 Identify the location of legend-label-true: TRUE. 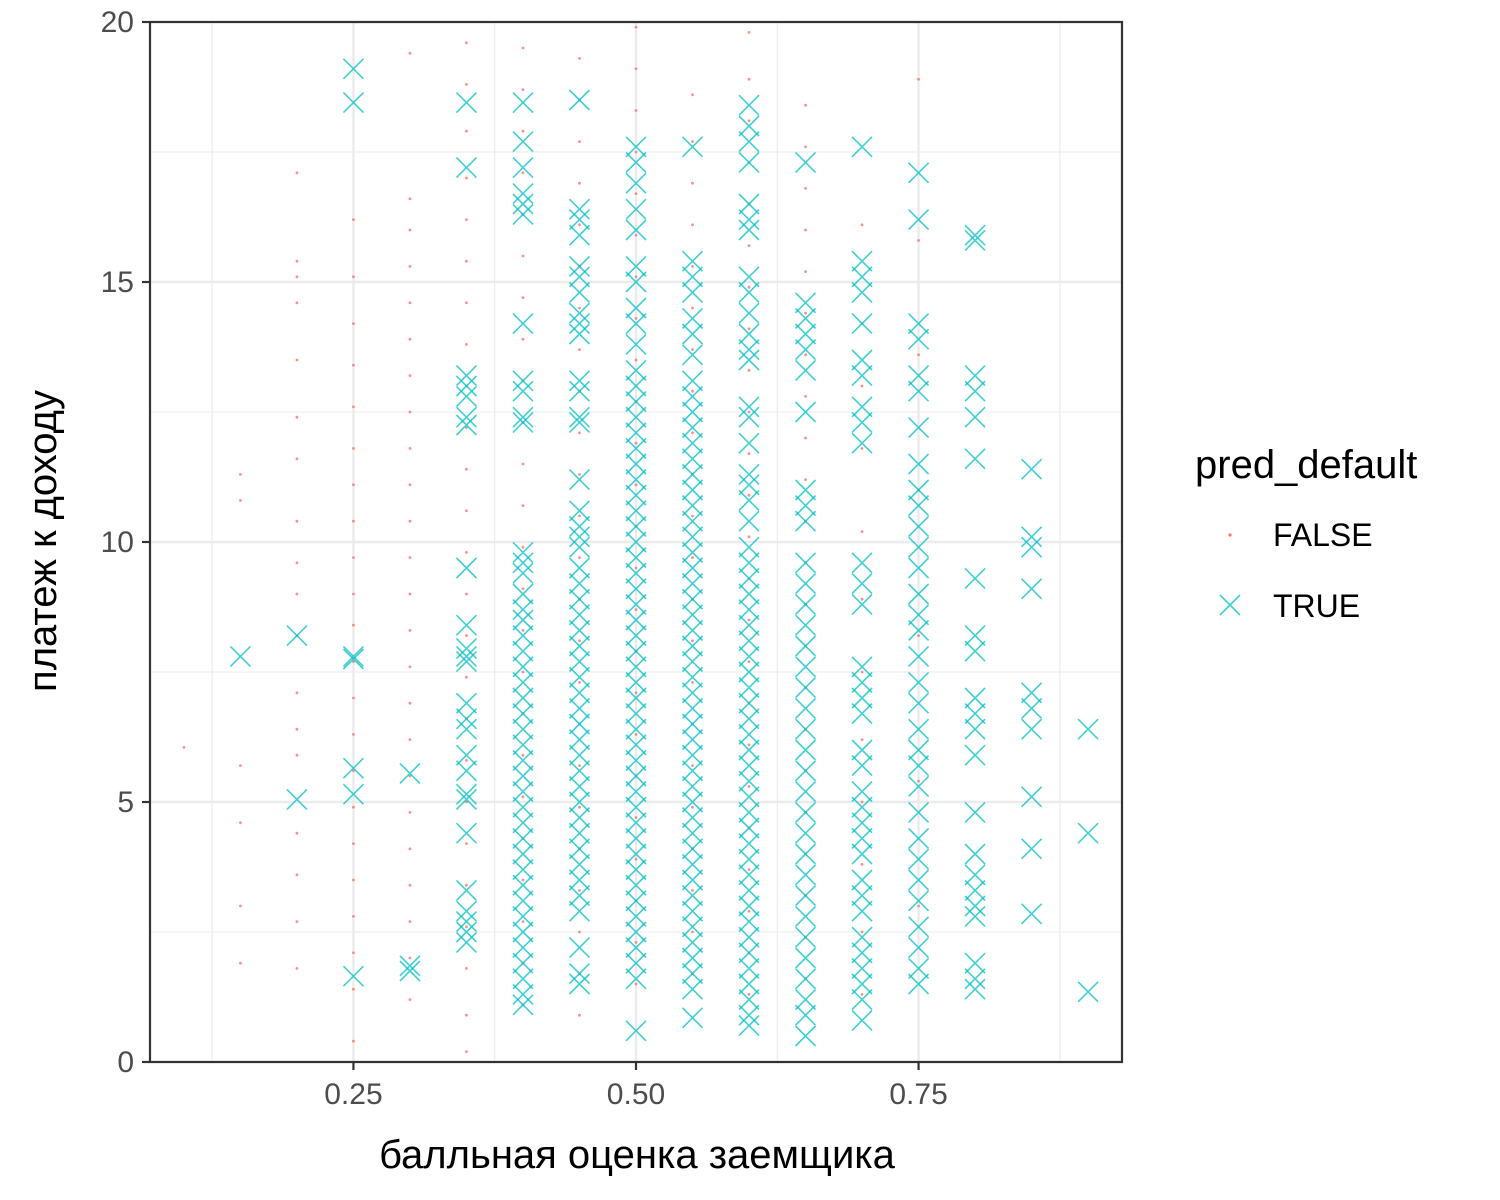
(1316, 606).